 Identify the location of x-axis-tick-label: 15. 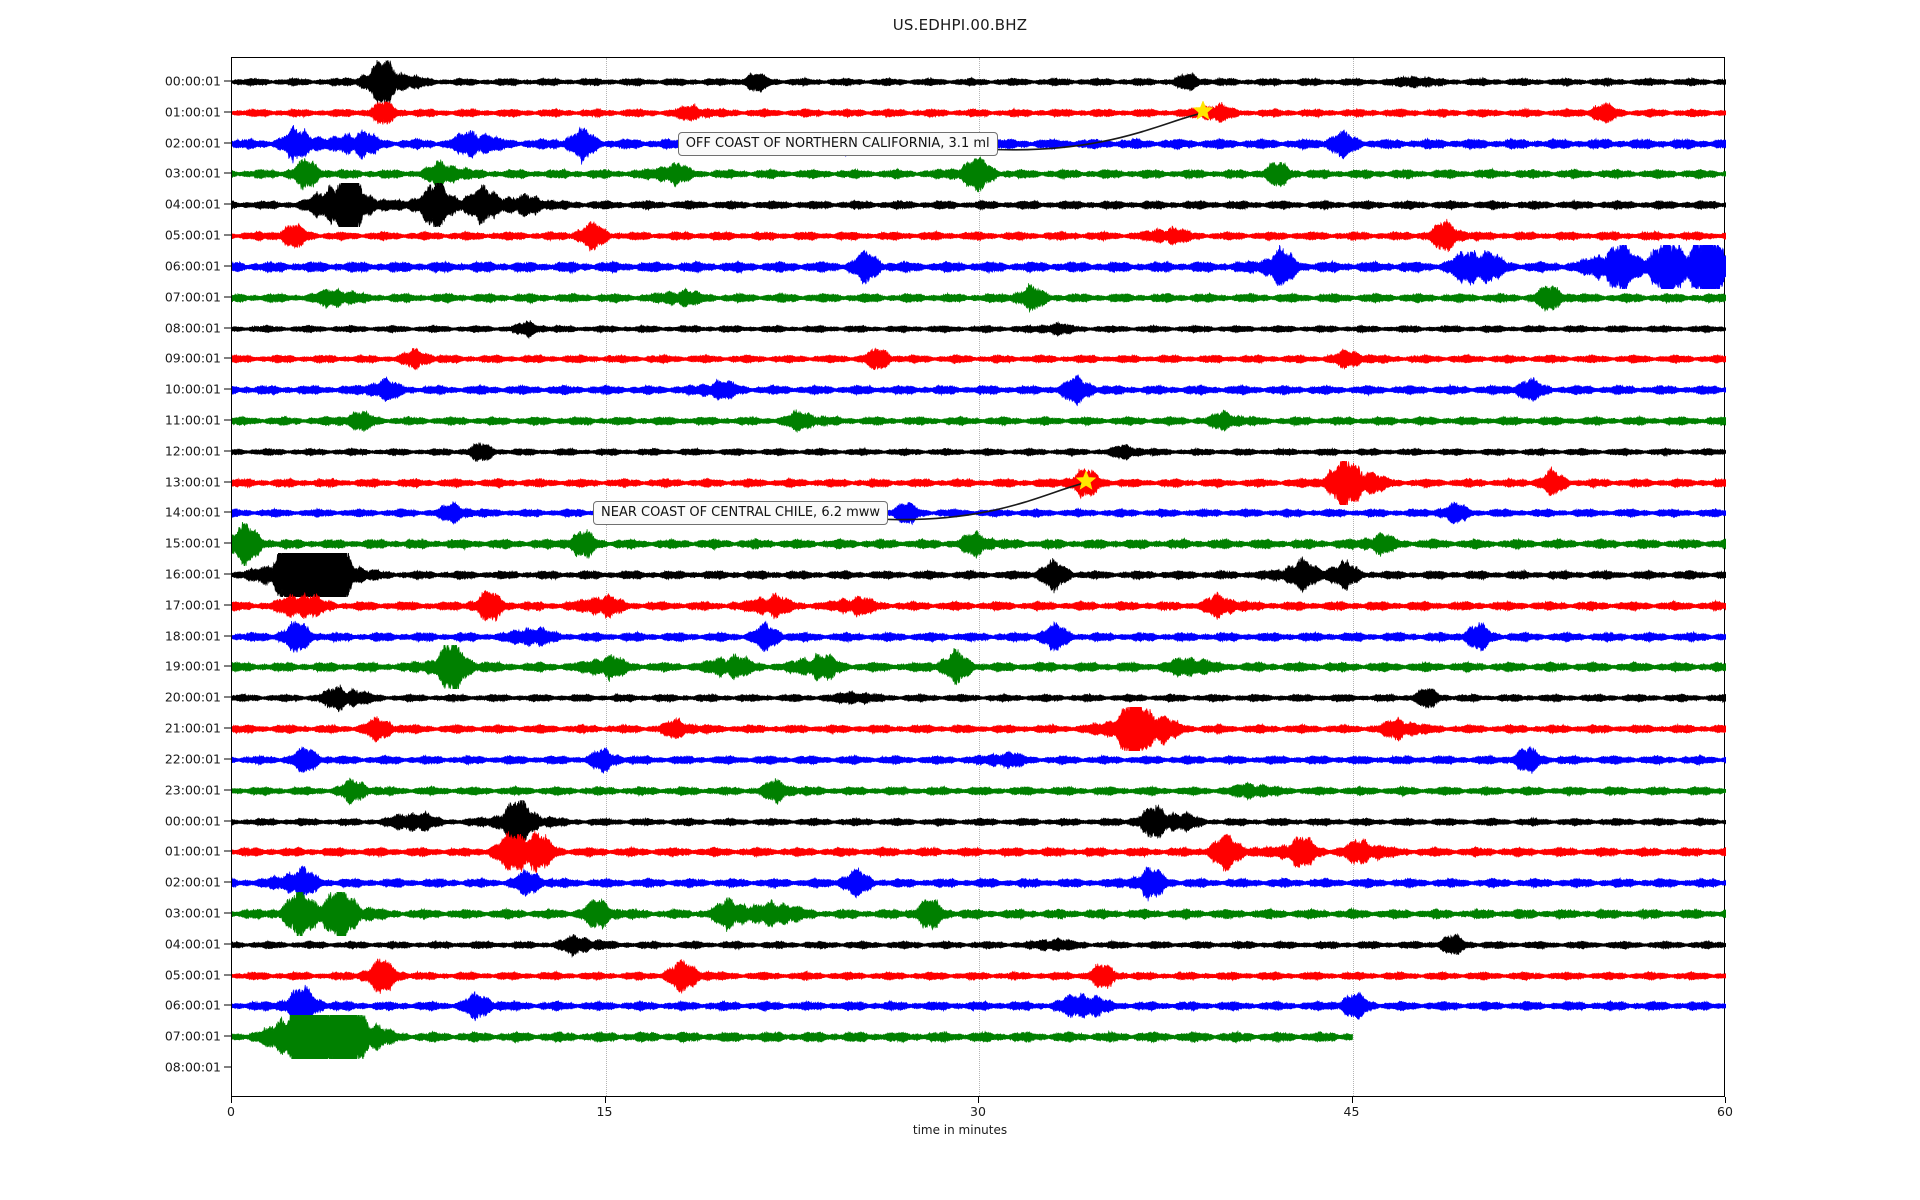
(605, 1111).